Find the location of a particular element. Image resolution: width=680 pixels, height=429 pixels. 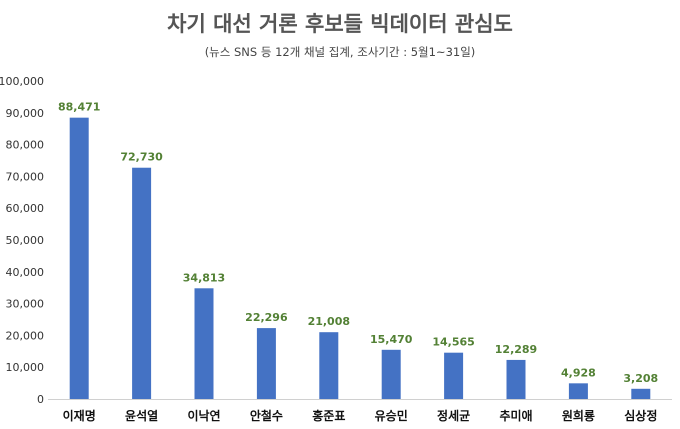

data-label: 21,008 is located at coordinates (329, 321).